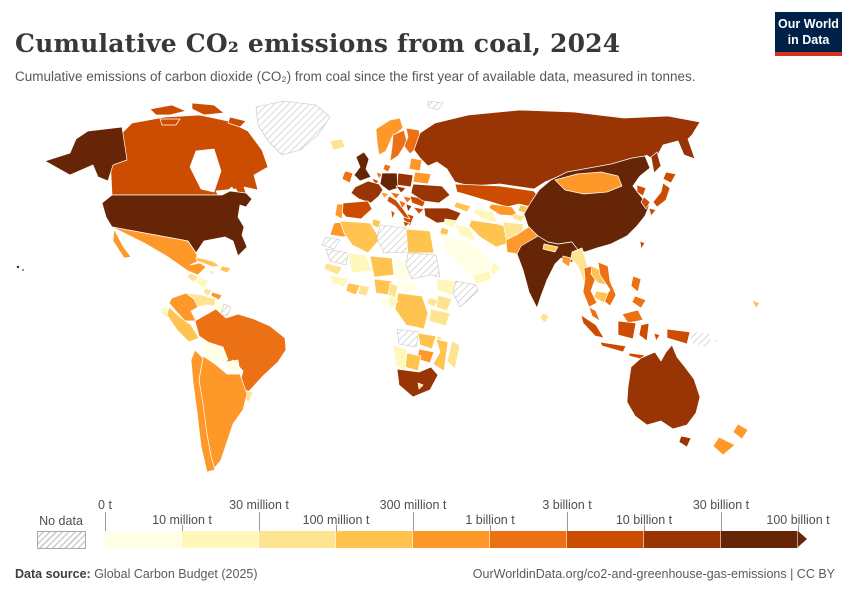 The image size is (850, 600). Describe the element at coordinates (233, 366) in the screenshot. I see `country-paraguay` at that location.